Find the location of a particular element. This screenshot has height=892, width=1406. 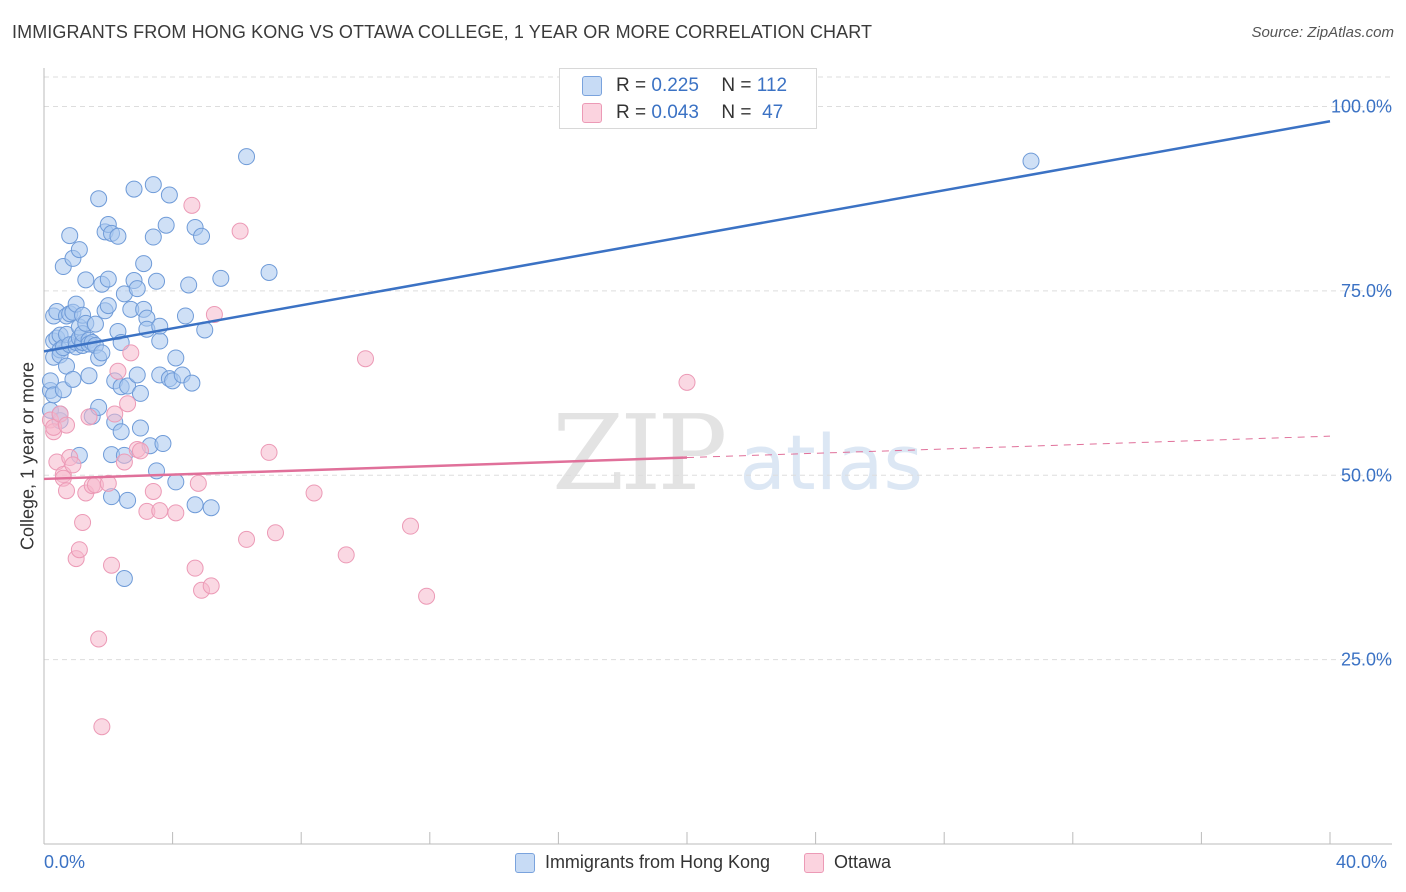

r-value: 0.225 is located at coordinates (675, 85).